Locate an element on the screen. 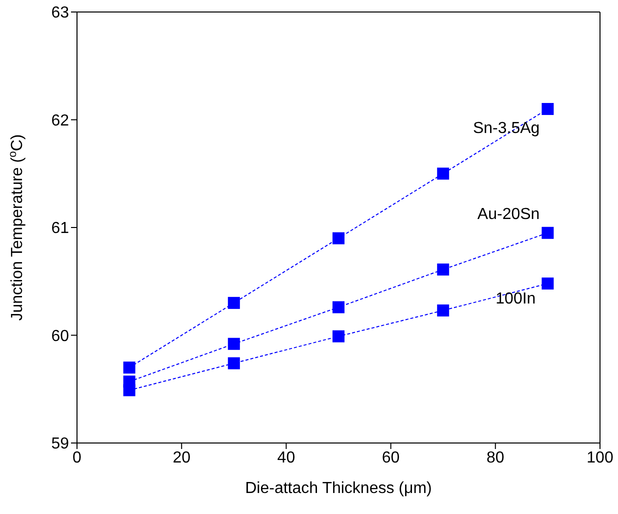  series-label: 100In is located at coordinates (516, 299).